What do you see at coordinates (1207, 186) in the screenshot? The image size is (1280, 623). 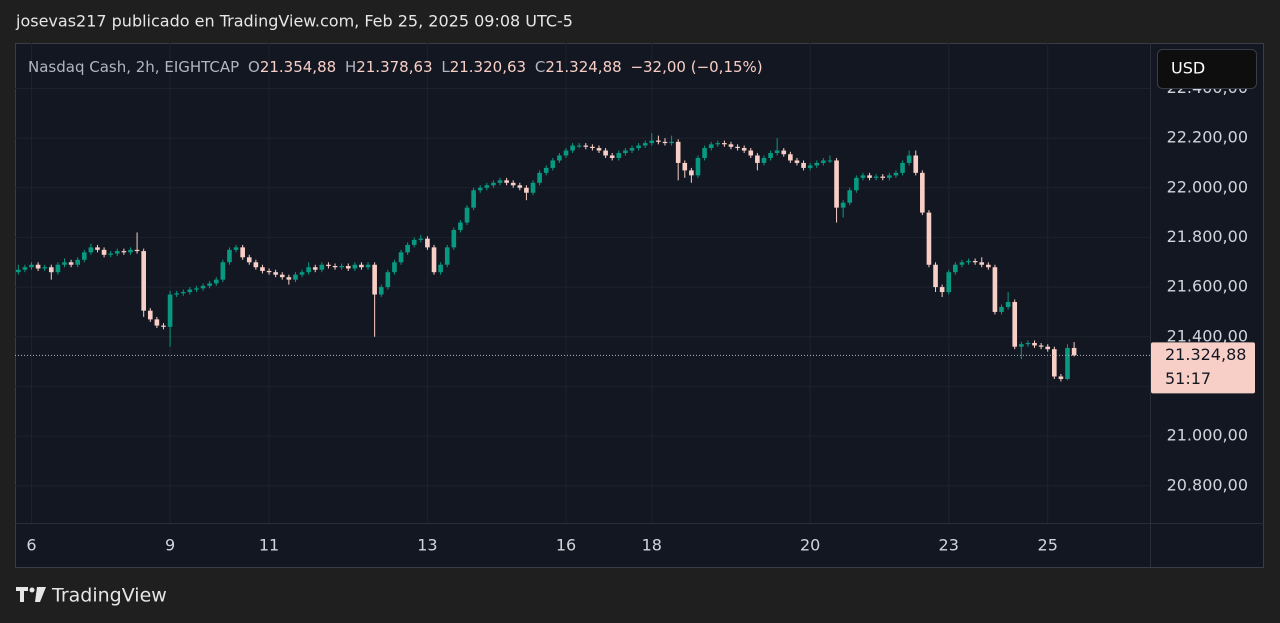 I see `y-tick-label: 22.000,00` at bounding box center [1207, 186].